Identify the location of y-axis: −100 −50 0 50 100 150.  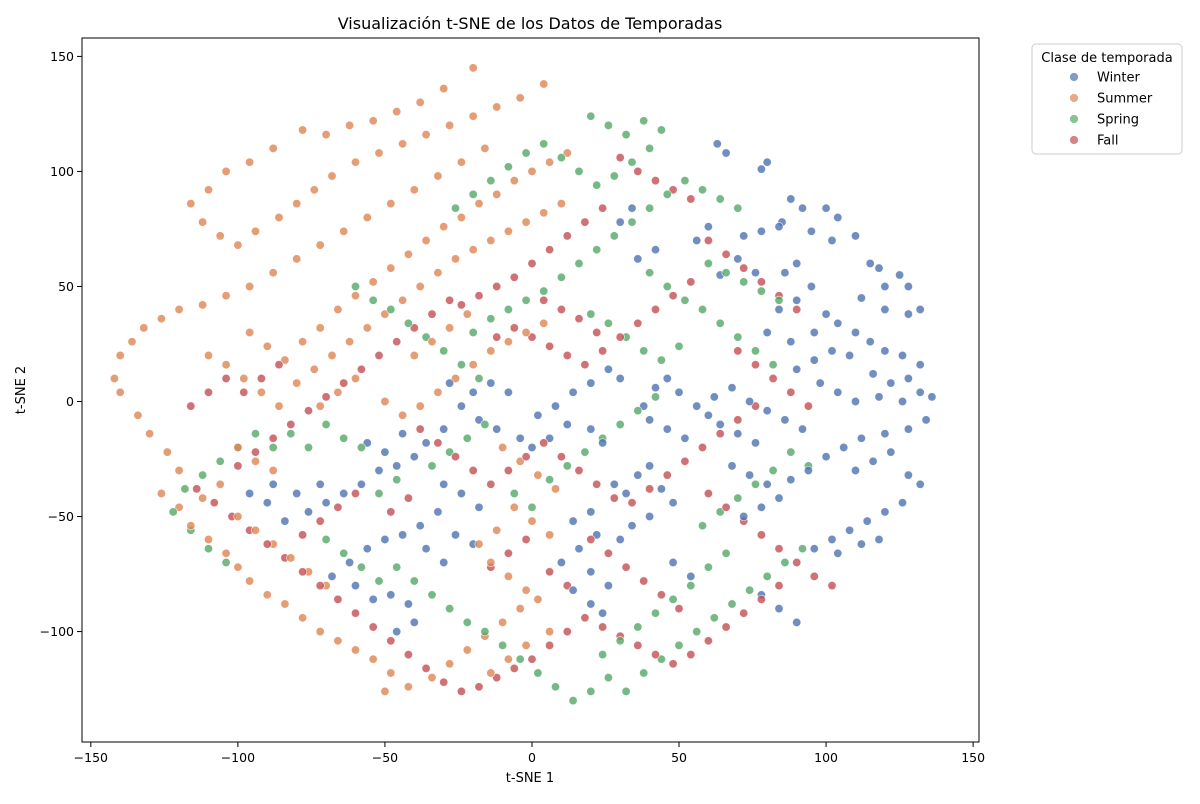
(61, 344).